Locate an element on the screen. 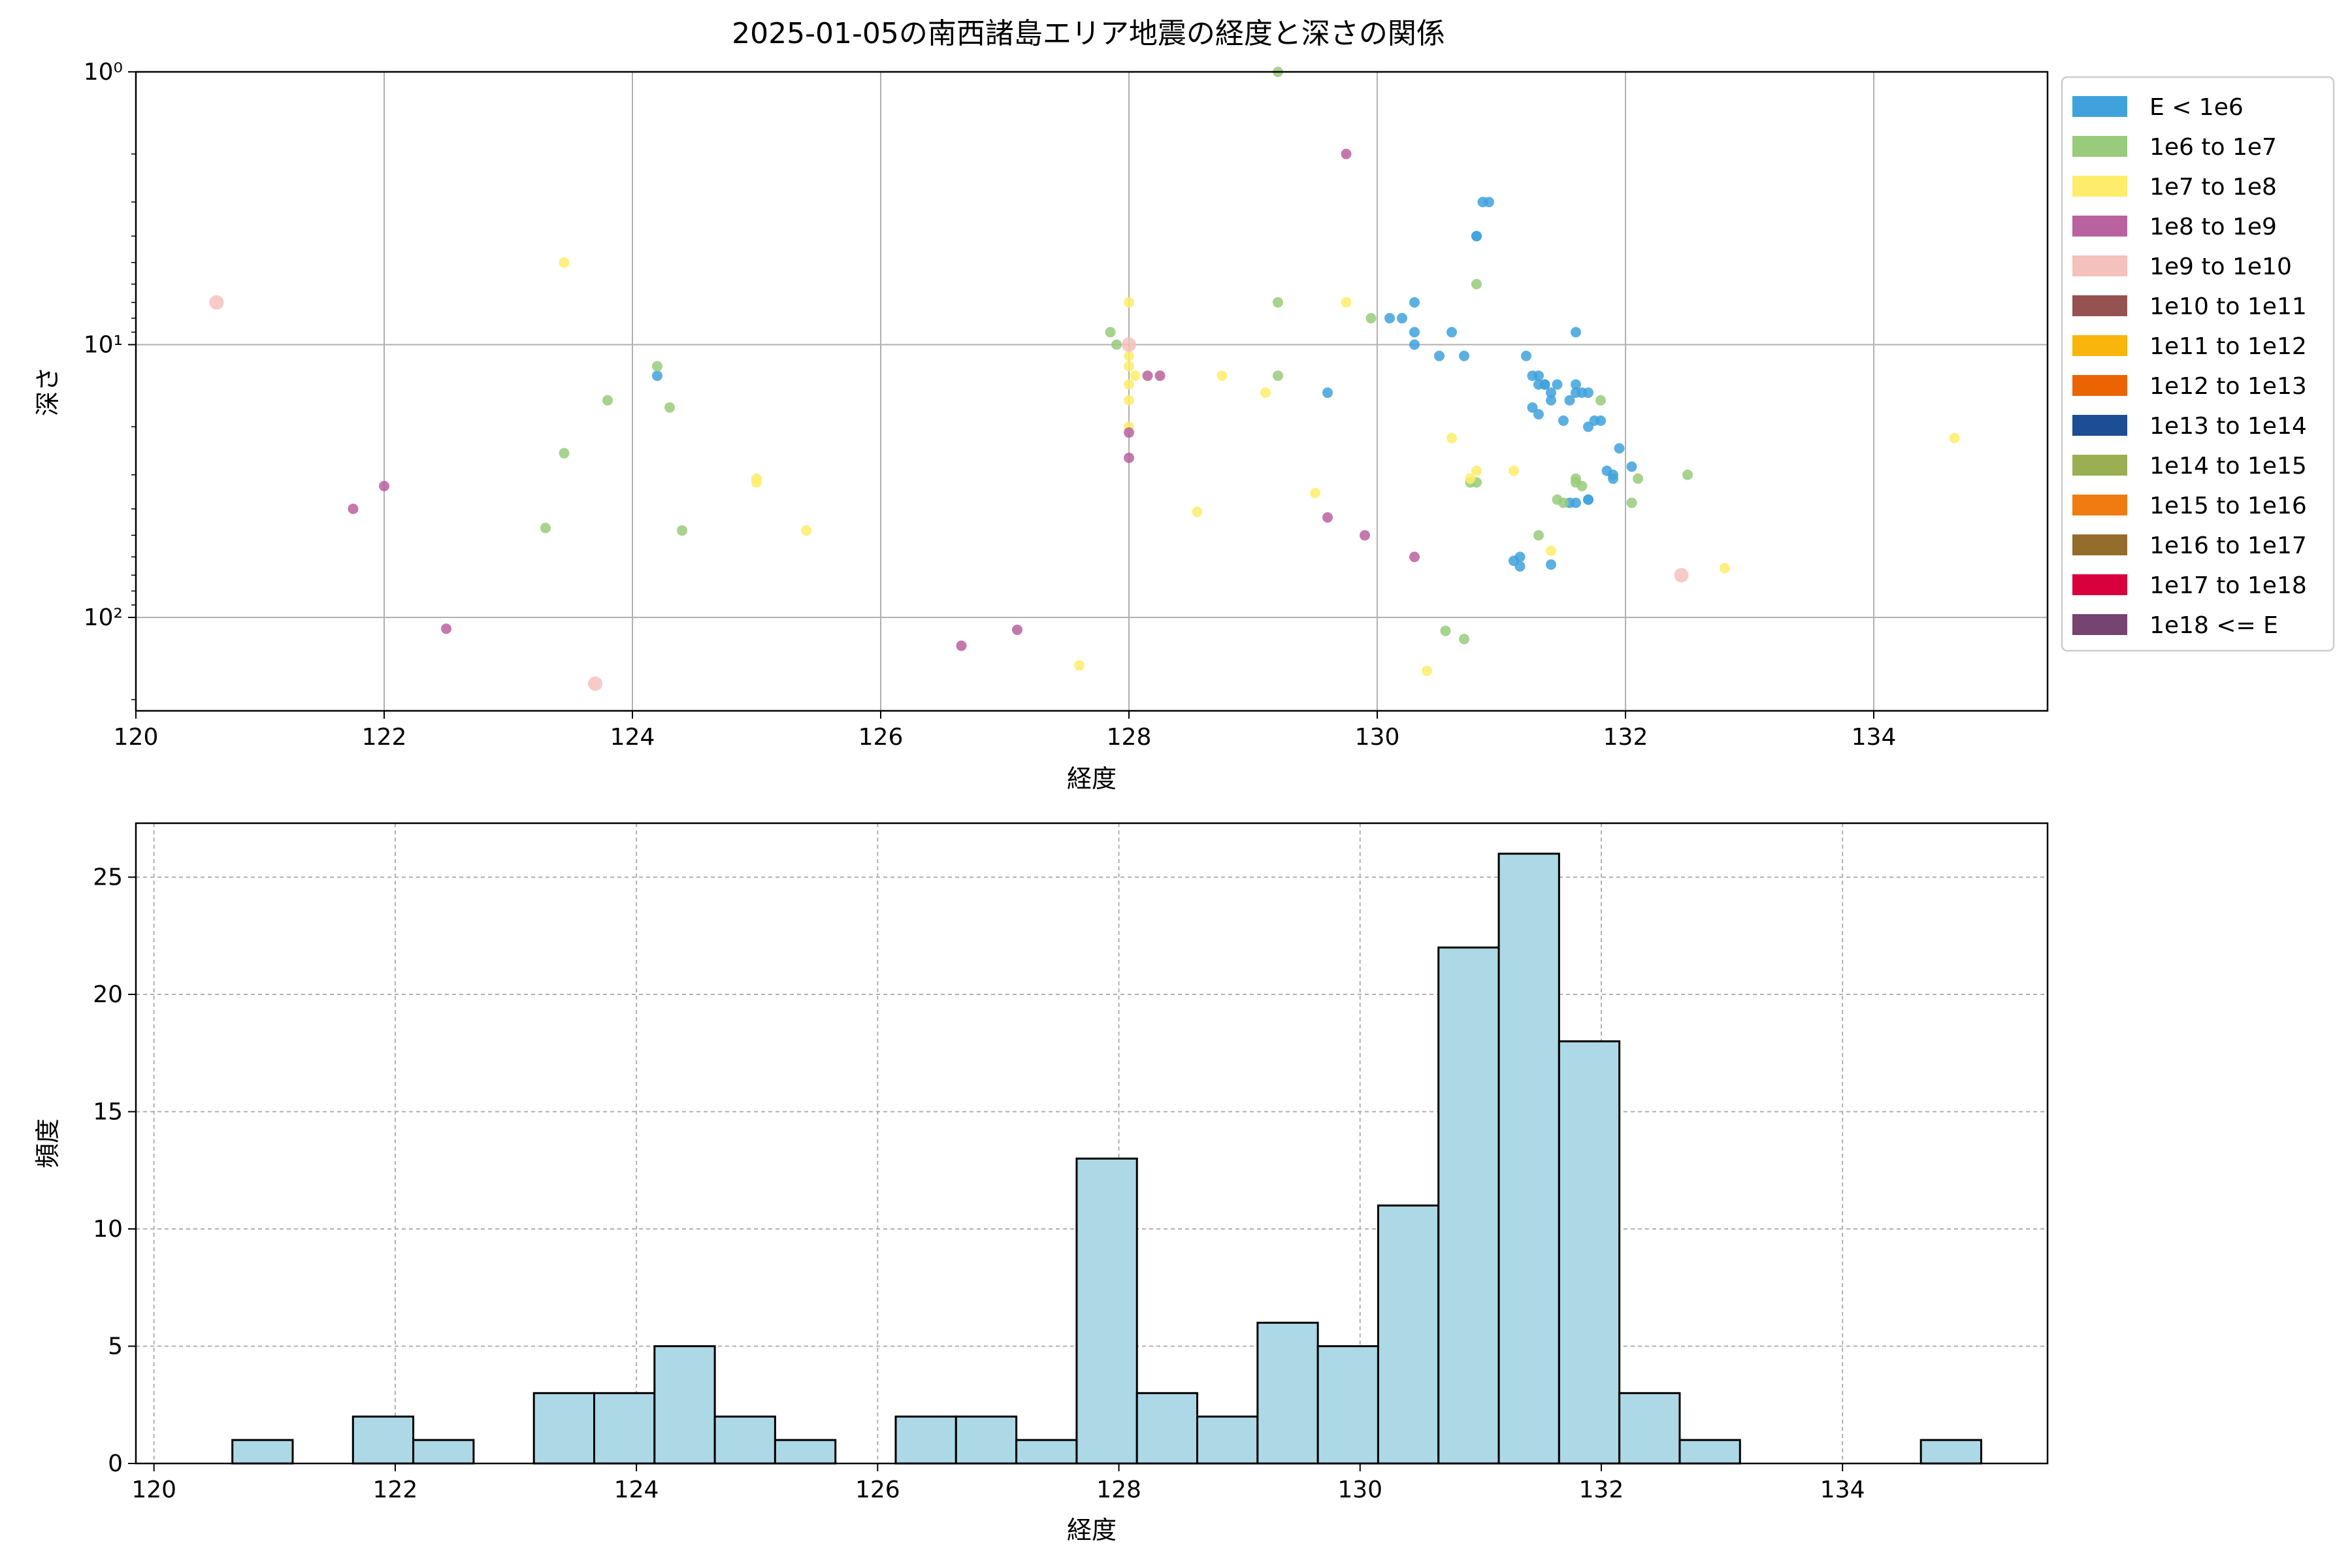  legend-label: 1e14 to 1e15 is located at coordinates (2228, 466).